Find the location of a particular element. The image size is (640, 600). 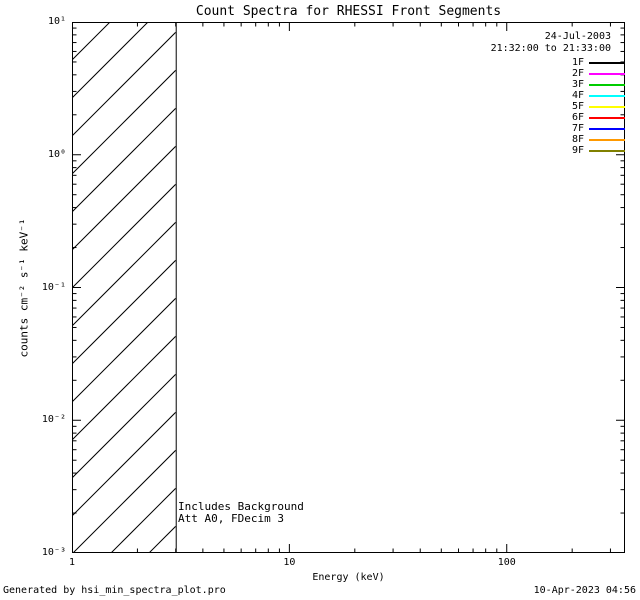

legend-entries: 1F 2F 3F 4F 5F 6F 7F 8F 9F is located at coordinates (558, 106).